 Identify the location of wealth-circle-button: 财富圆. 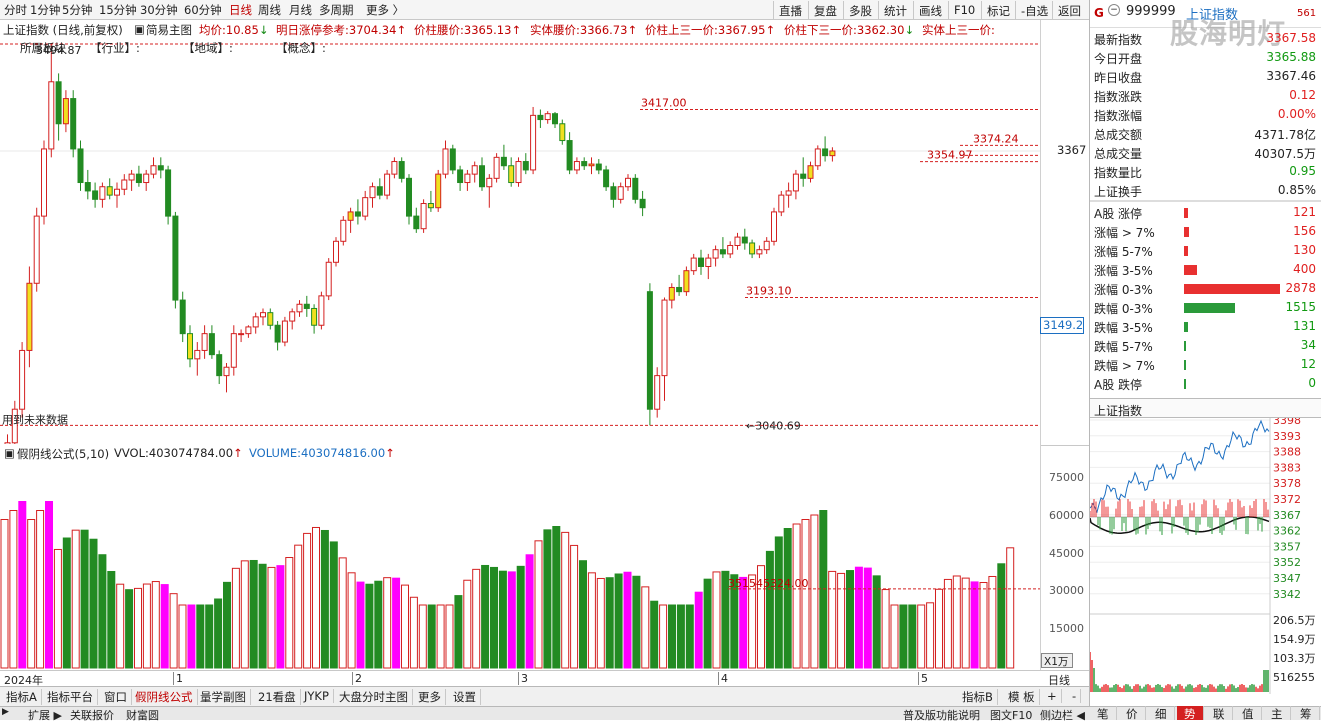
(142, 715).